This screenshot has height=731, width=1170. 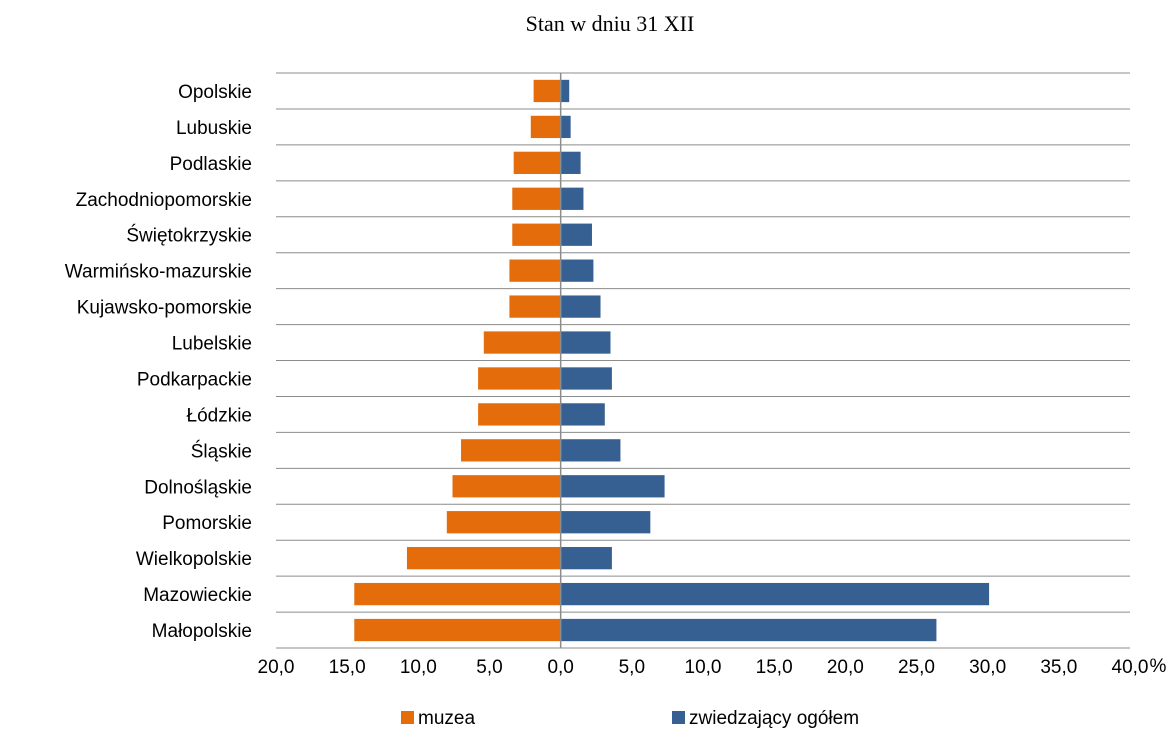 What do you see at coordinates (1130, 667) in the screenshot?
I see `x-tick-label: 40,0` at bounding box center [1130, 667].